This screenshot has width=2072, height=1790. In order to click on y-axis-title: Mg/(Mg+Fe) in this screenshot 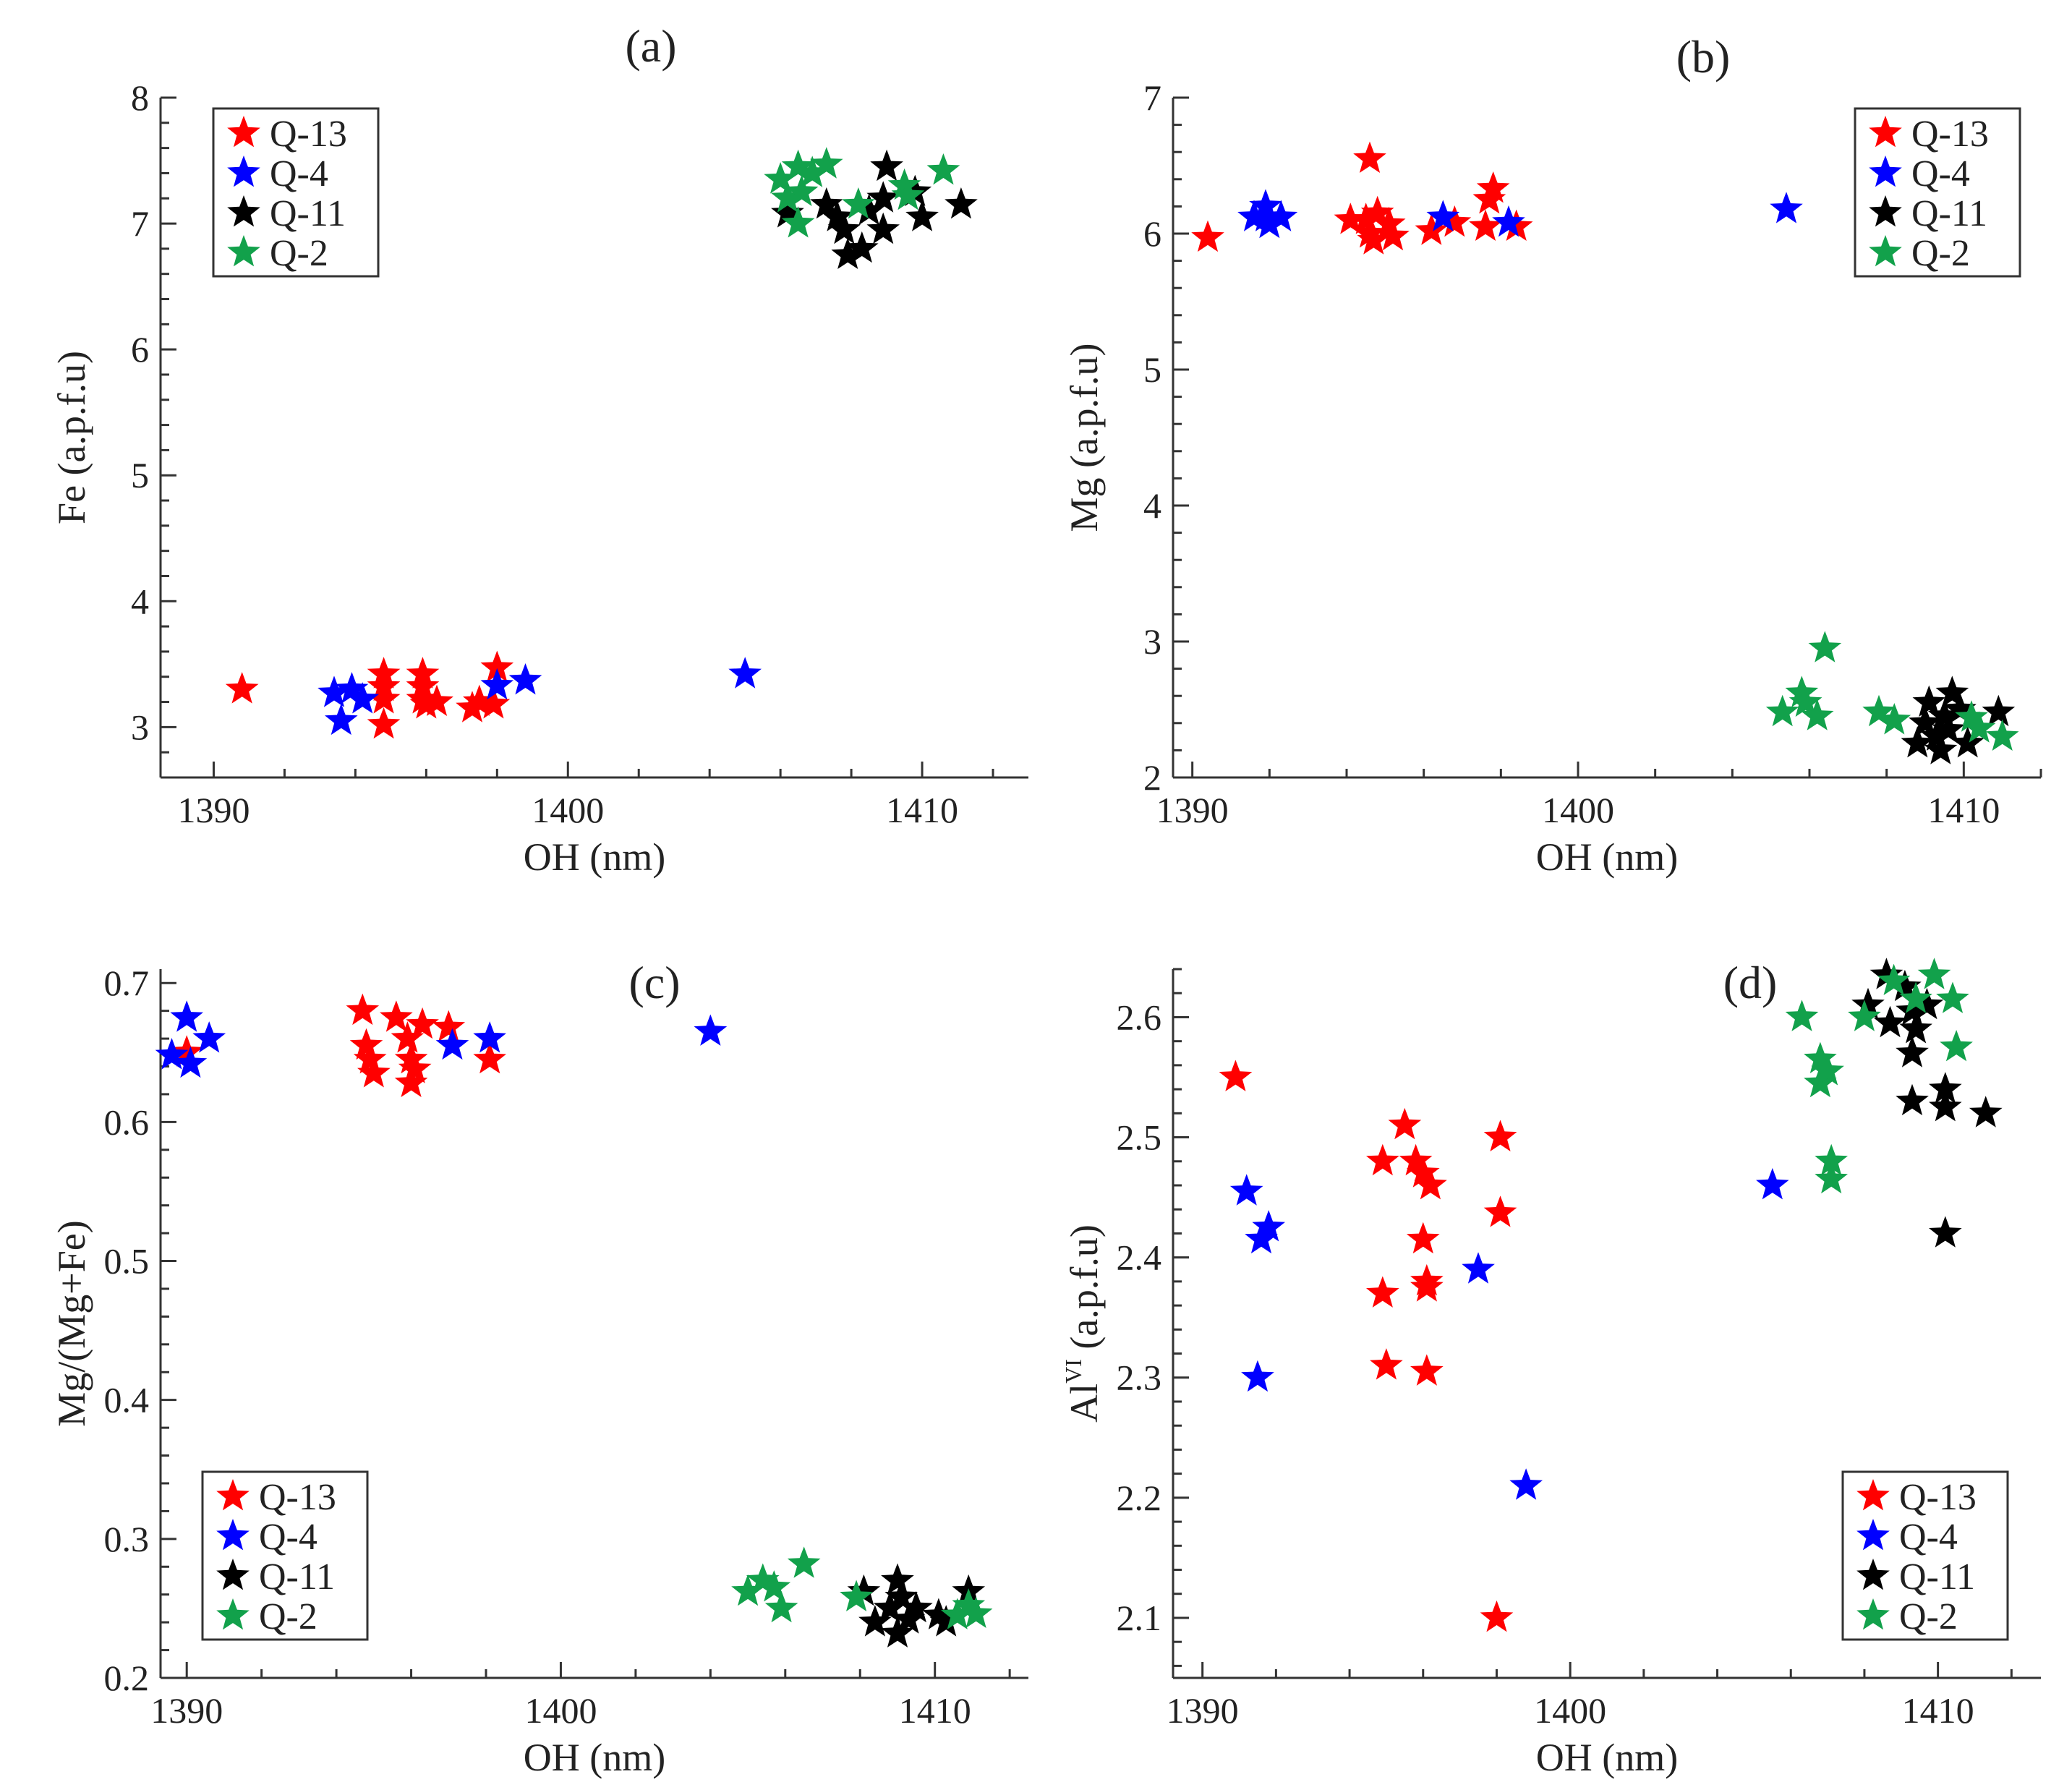, I will do `click(71, 1323)`.